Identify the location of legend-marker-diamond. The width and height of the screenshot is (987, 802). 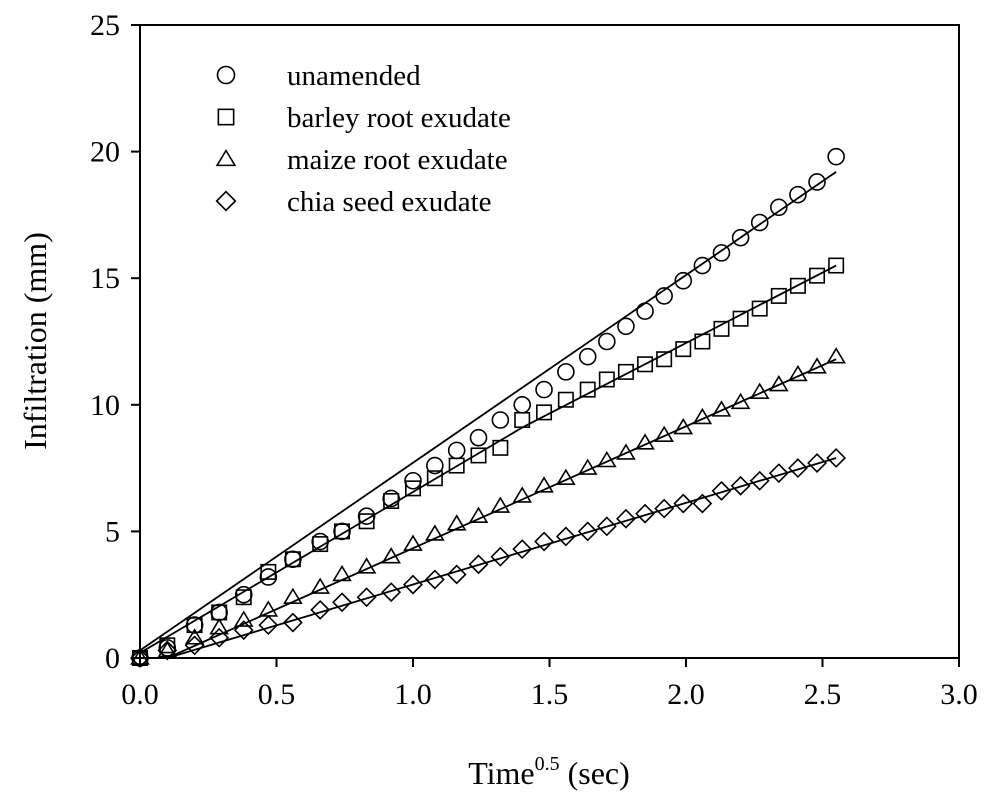
(226, 201).